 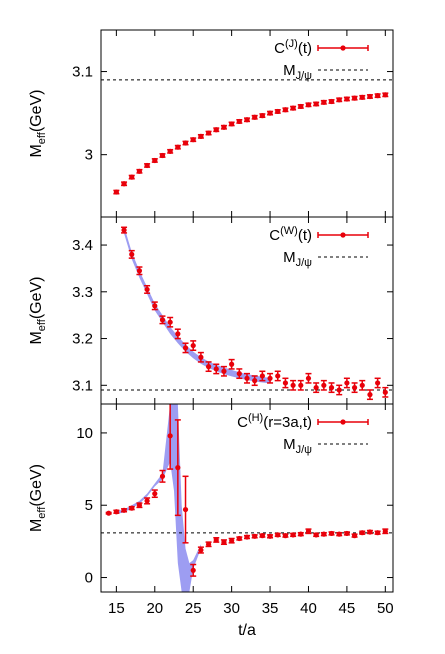 What do you see at coordinates (343, 422) in the screenshot?
I see `legend-sample-series` at bounding box center [343, 422].